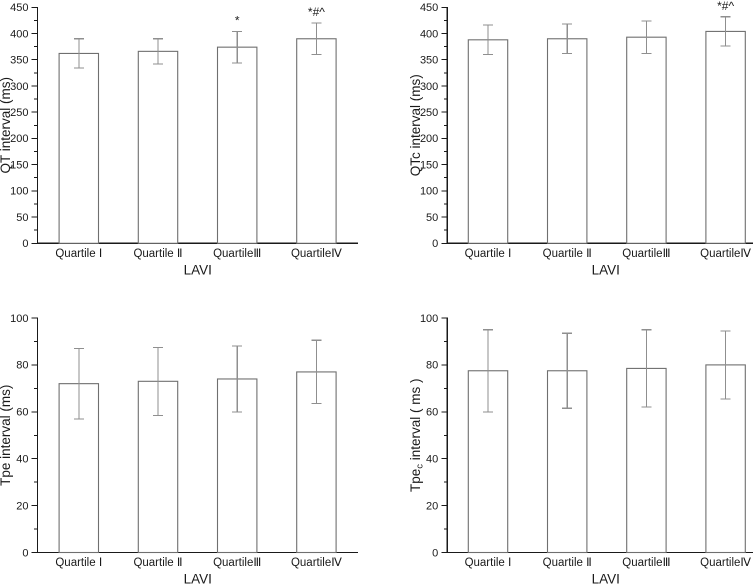 This screenshot has width=753, height=586. Describe the element at coordinates (237, 20) in the screenshot. I see `significance-annotation: *` at that location.